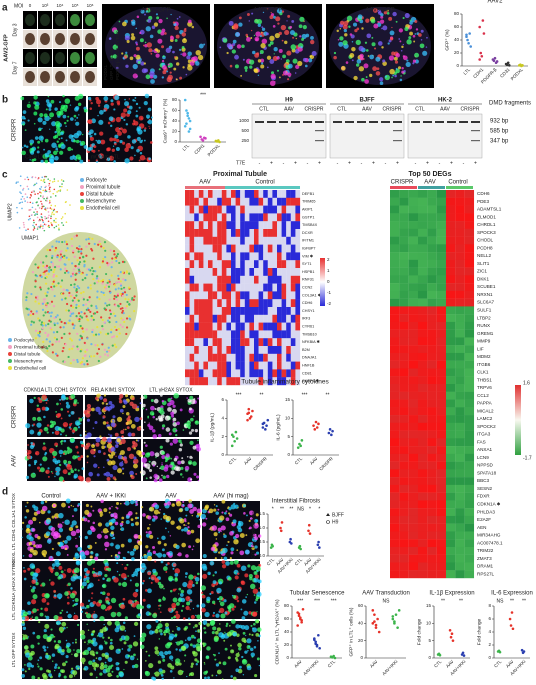  What do you see at coordinates (489, 209) in the screenshot?
I see `gene-label: ADAMTSL1` at bounding box center [489, 209].